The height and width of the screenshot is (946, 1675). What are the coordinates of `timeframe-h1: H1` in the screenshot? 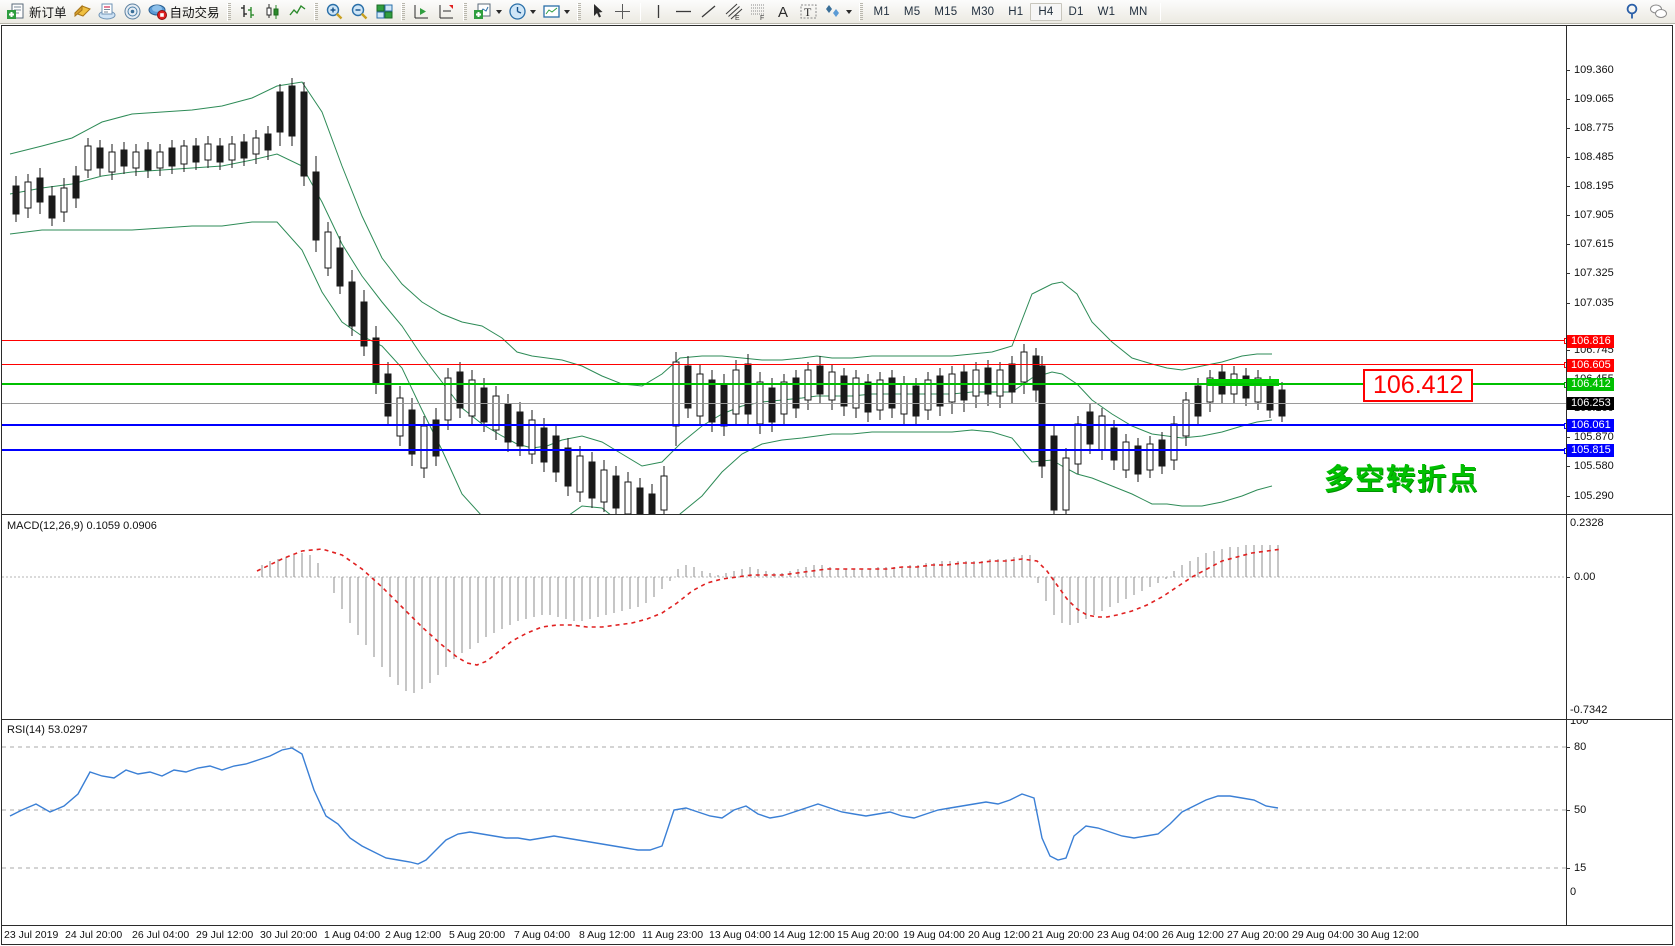 It's located at (1016, 11).